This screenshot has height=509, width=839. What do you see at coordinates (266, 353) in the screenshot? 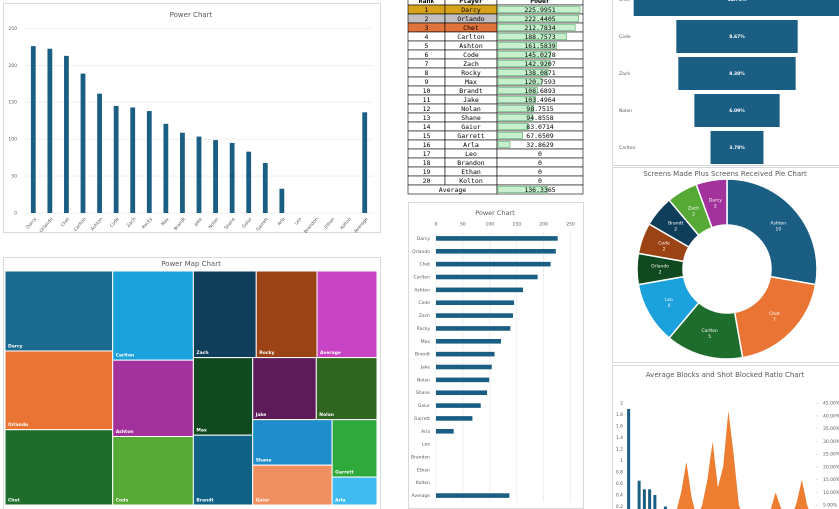
I see `tile-label: Rocky` at bounding box center [266, 353].